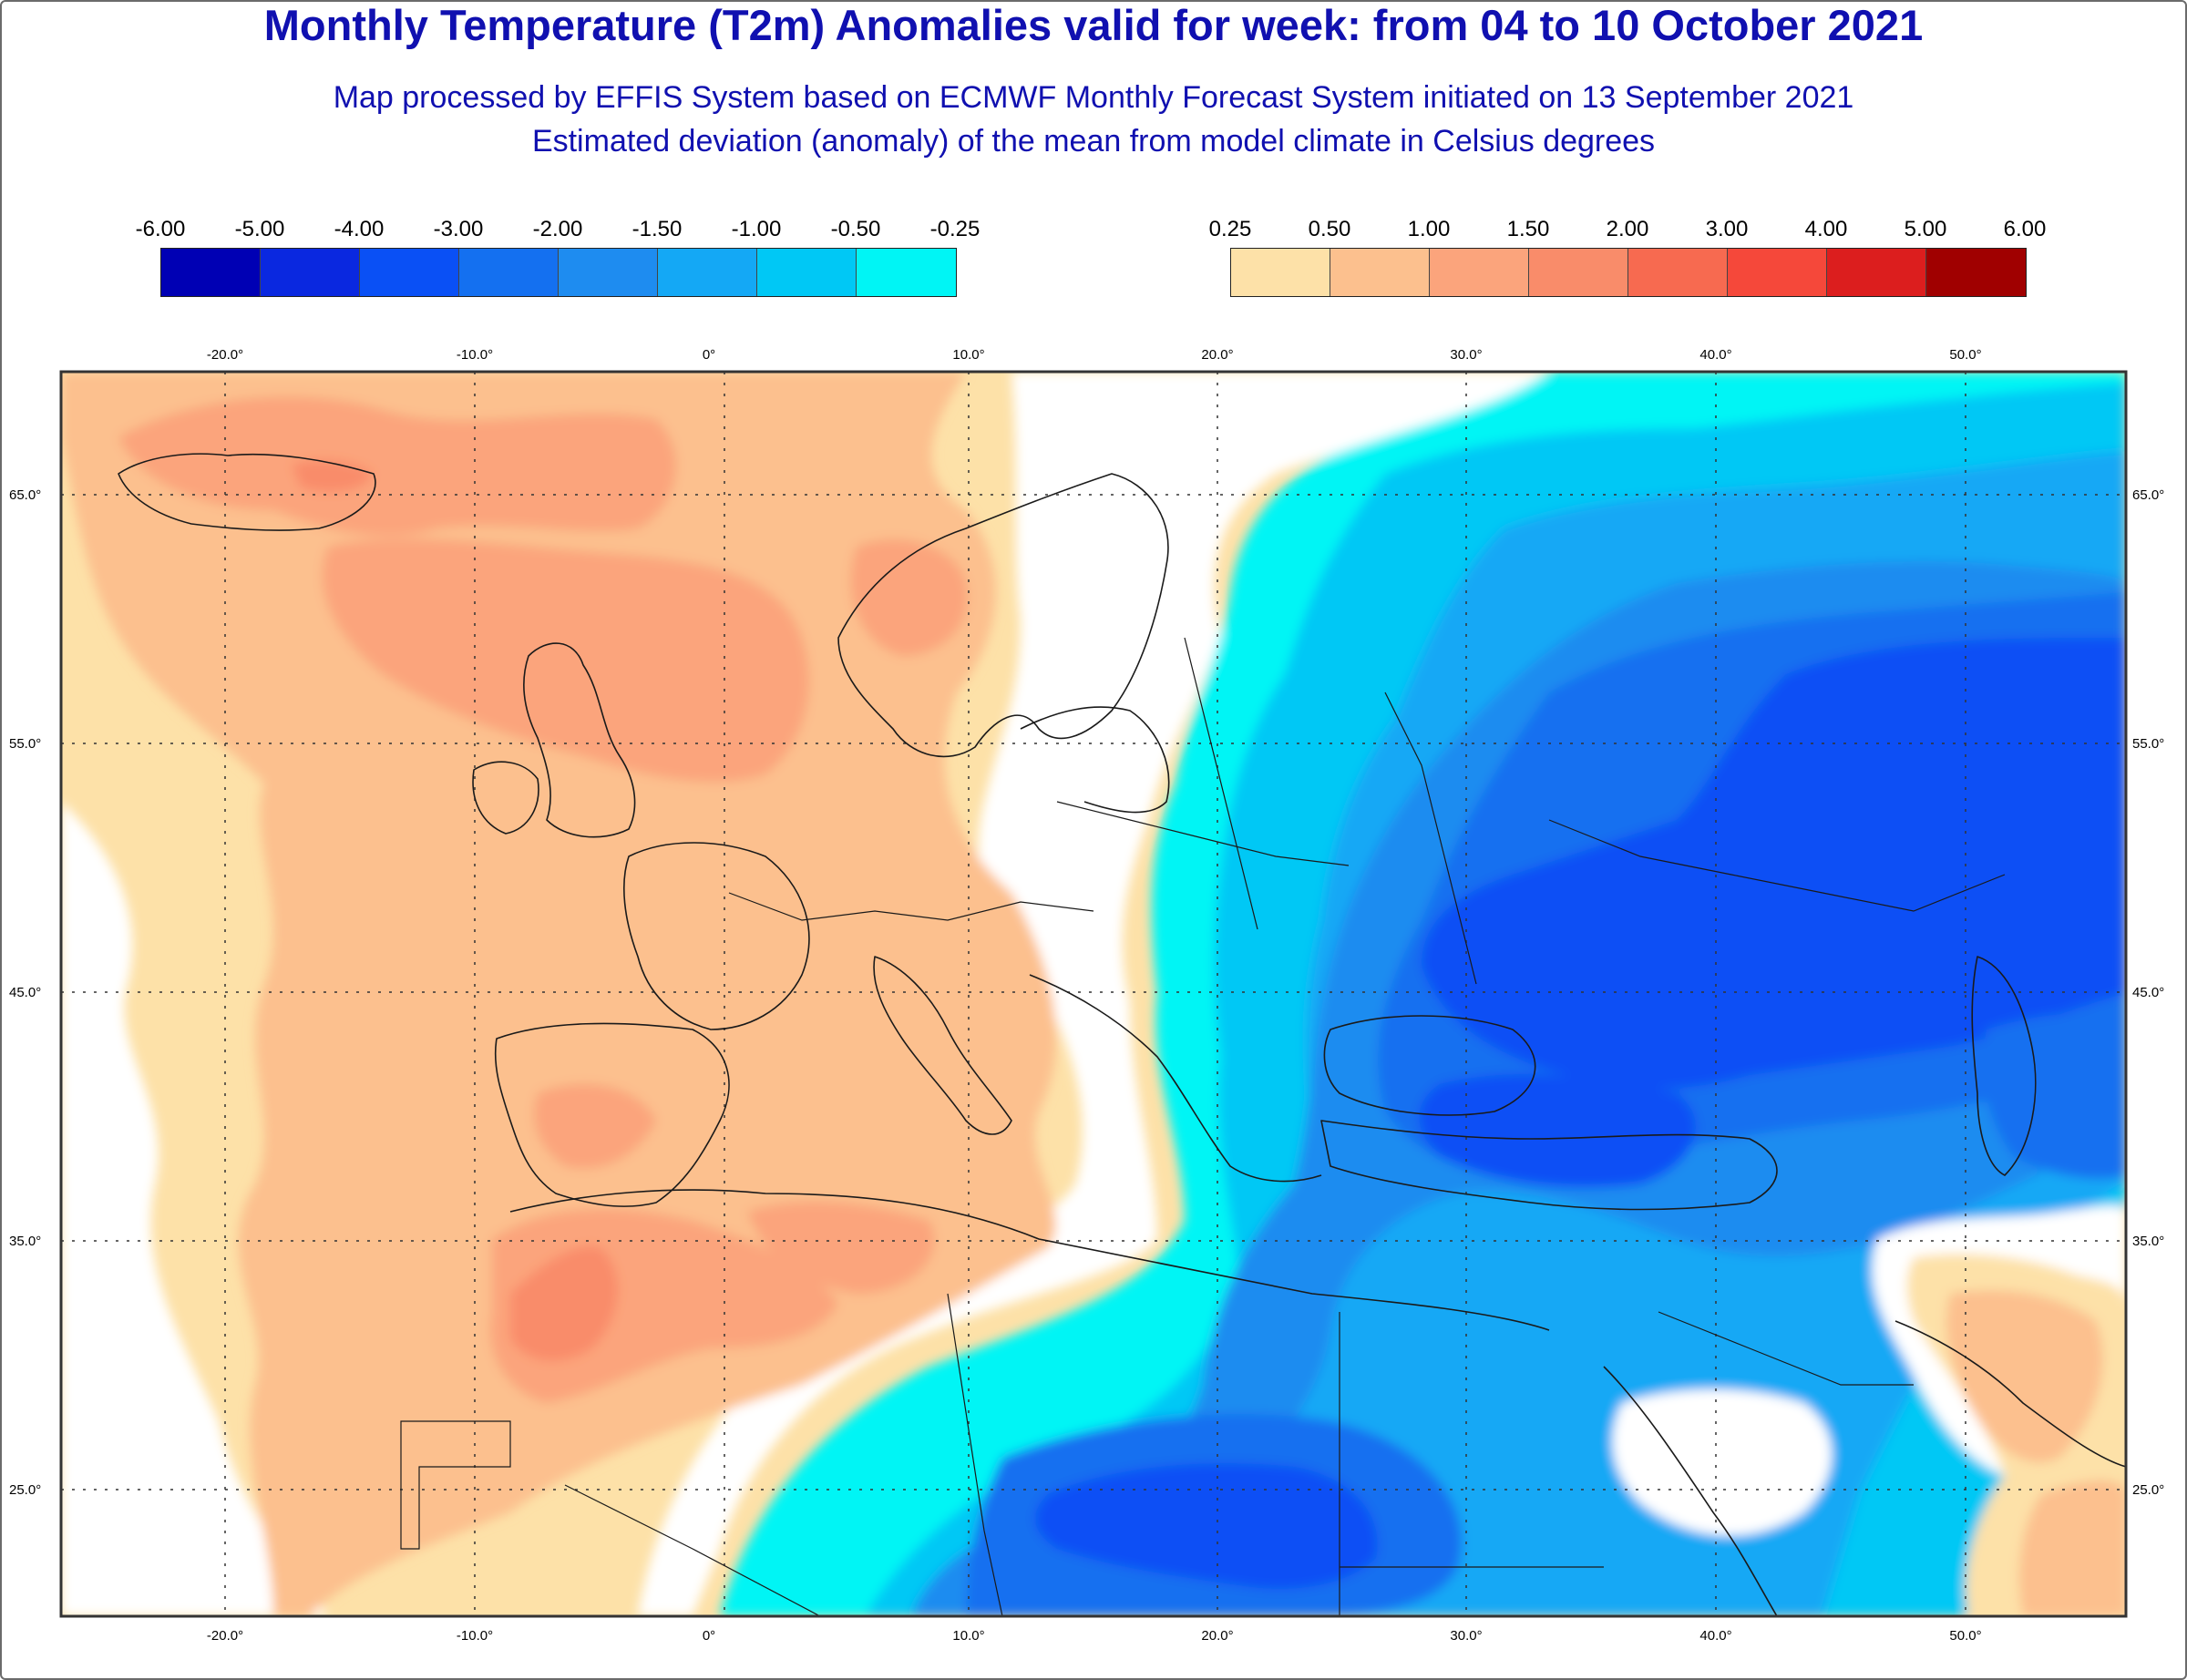 The image size is (2187, 1680). I want to click on longitude-label: 20.0°, so click(1217, 1636).